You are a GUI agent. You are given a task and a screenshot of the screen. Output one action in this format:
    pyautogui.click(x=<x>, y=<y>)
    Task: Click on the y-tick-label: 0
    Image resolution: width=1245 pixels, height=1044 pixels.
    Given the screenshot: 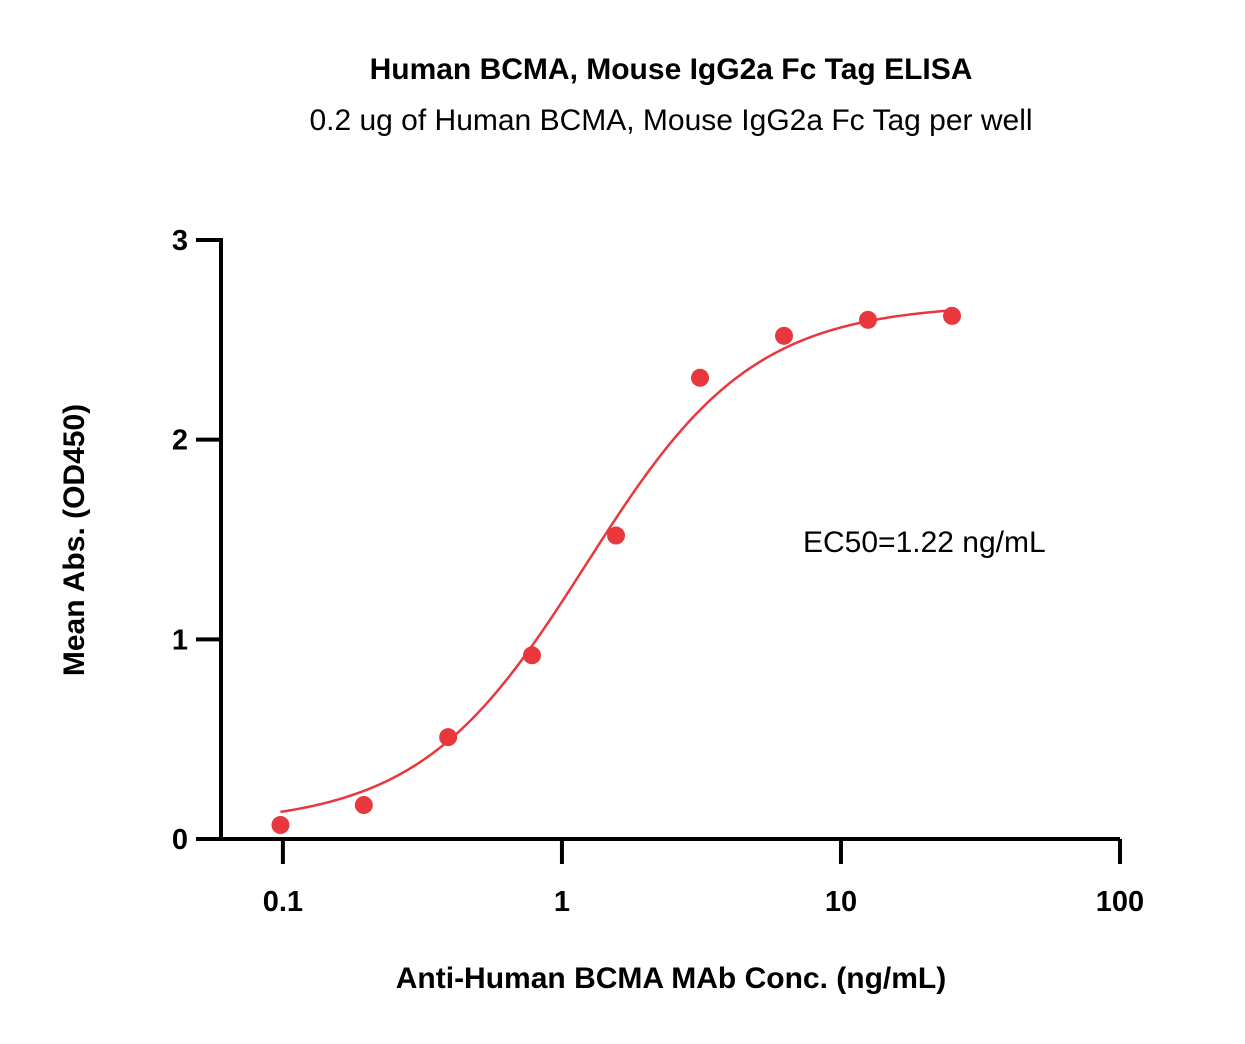 What is the action you would take?
    pyautogui.click(x=180, y=840)
    